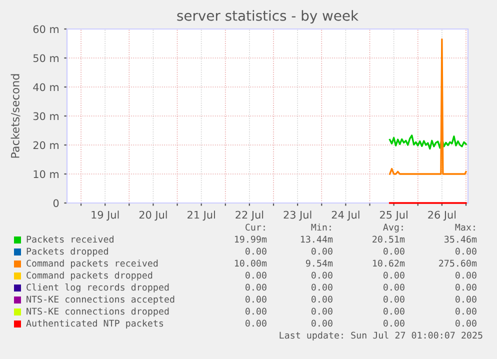 This screenshot has height=359, width=497. I want to click on text: Max:, so click(465, 227).